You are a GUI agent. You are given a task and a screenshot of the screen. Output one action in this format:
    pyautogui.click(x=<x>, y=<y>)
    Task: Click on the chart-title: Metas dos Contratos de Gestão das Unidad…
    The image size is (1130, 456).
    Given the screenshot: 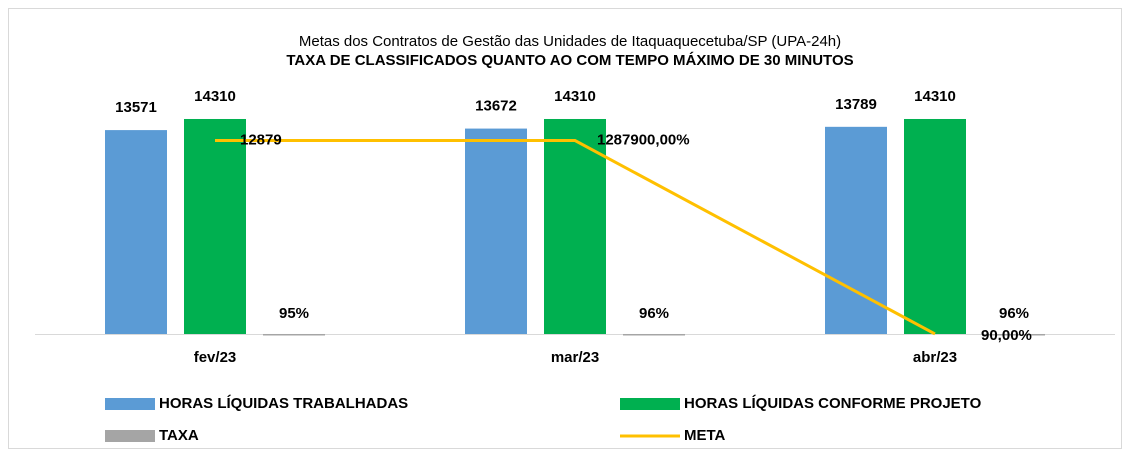 What is the action you would take?
    pyautogui.click(x=570, y=41)
    